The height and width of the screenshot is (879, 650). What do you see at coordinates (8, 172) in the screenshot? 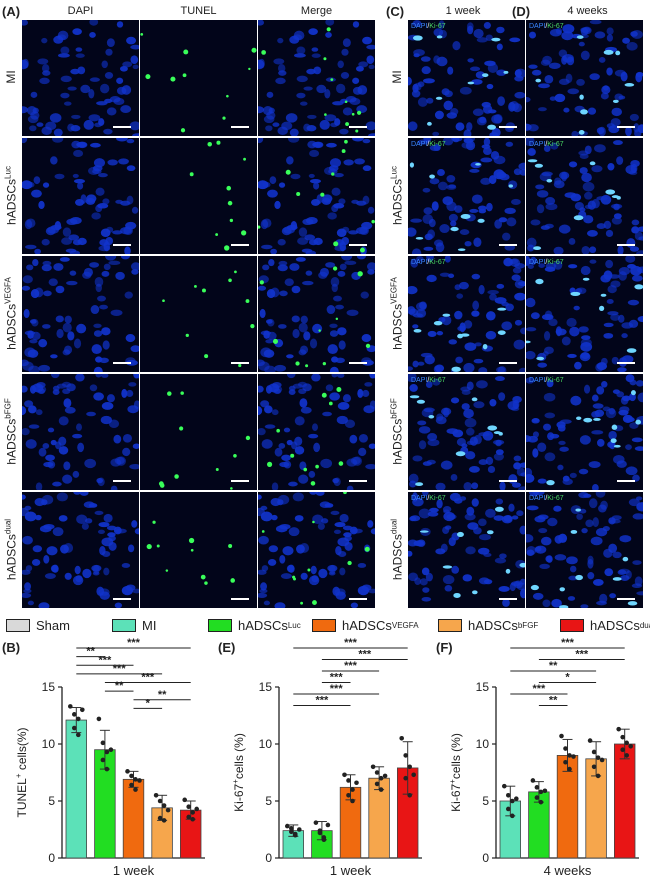
I see `row-label-superscript: Luc` at bounding box center [8, 172].